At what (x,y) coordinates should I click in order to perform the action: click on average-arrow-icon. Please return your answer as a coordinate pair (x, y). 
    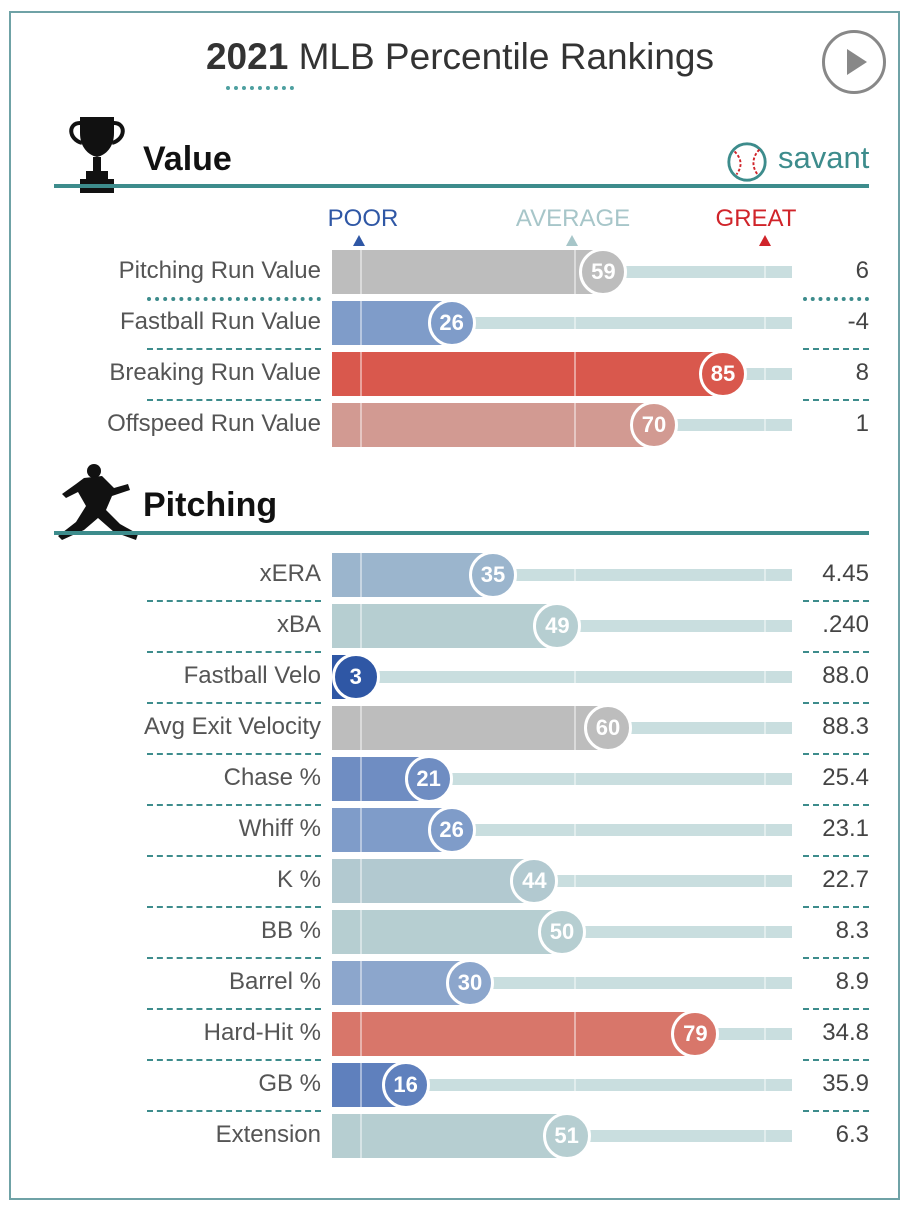
    Looking at the image, I should click on (572, 240).